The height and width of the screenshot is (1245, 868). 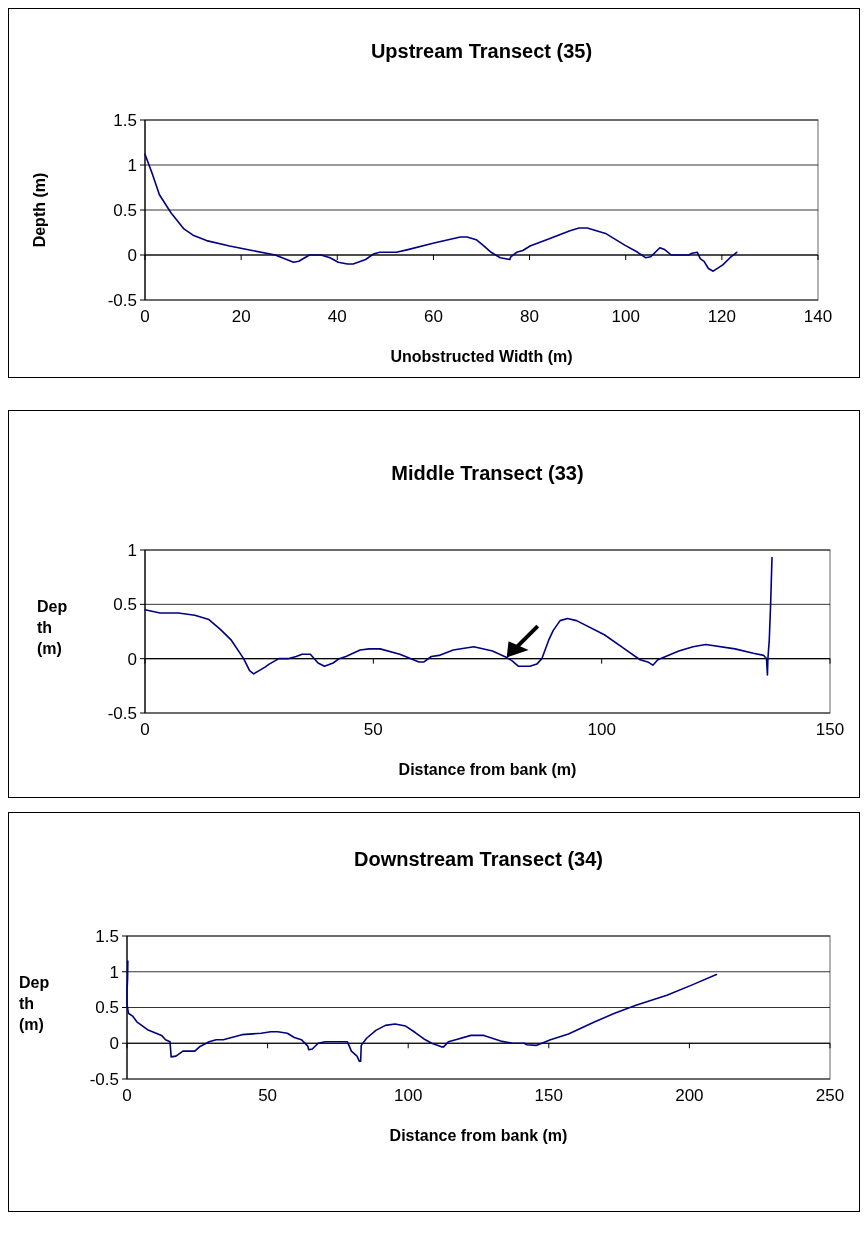 I want to click on x-axis-title: Unobstructed Width (m), so click(x=481, y=356).